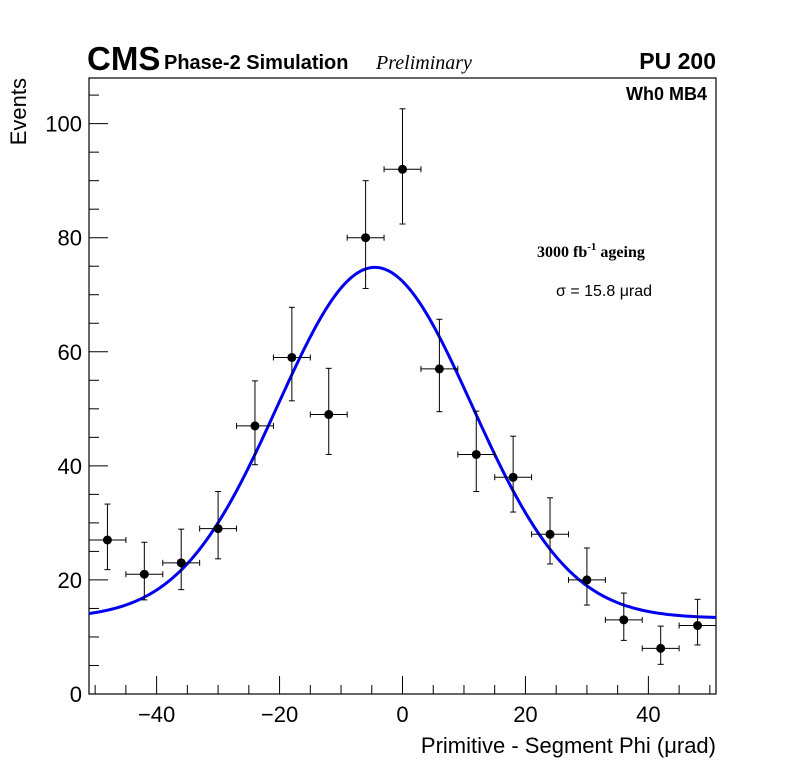 This screenshot has height=772, width=796. I want to click on cms-label: CMS, so click(123, 58).